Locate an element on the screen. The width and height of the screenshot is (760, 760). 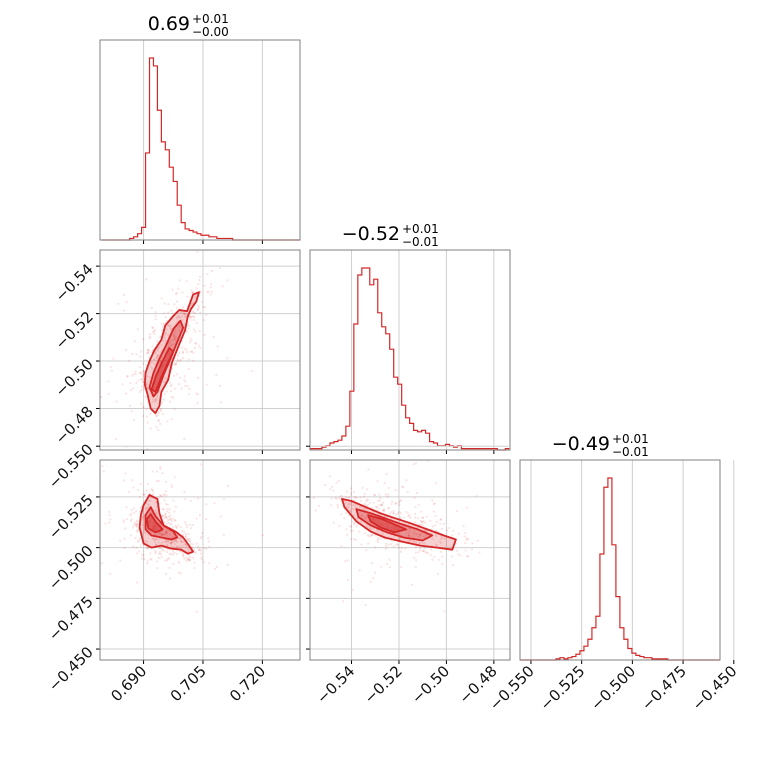
x-tick-label: −0.52 is located at coordinates (383, 684).